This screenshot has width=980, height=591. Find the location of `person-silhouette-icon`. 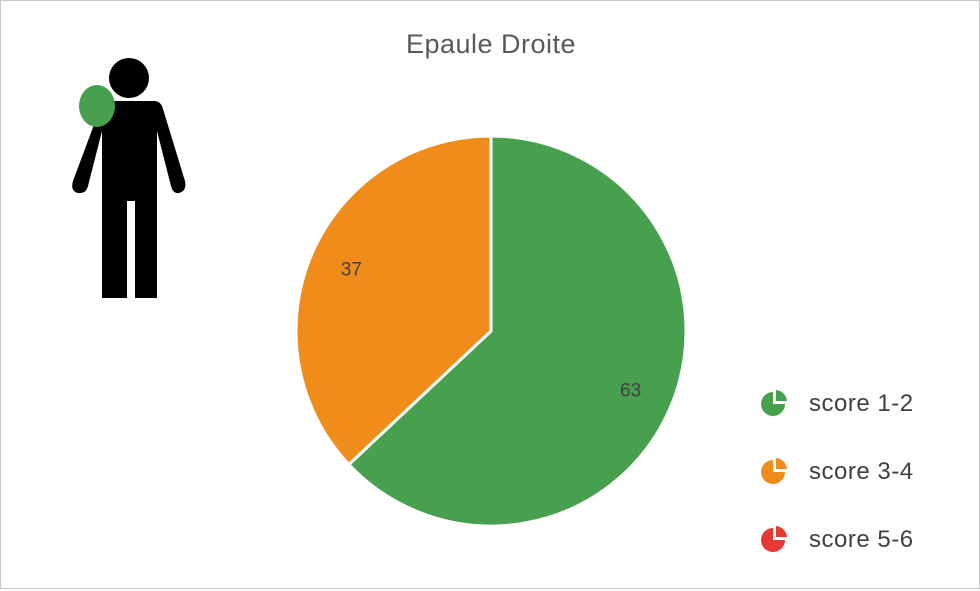

person-silhouette-icon is located at coordinates (129, 178).